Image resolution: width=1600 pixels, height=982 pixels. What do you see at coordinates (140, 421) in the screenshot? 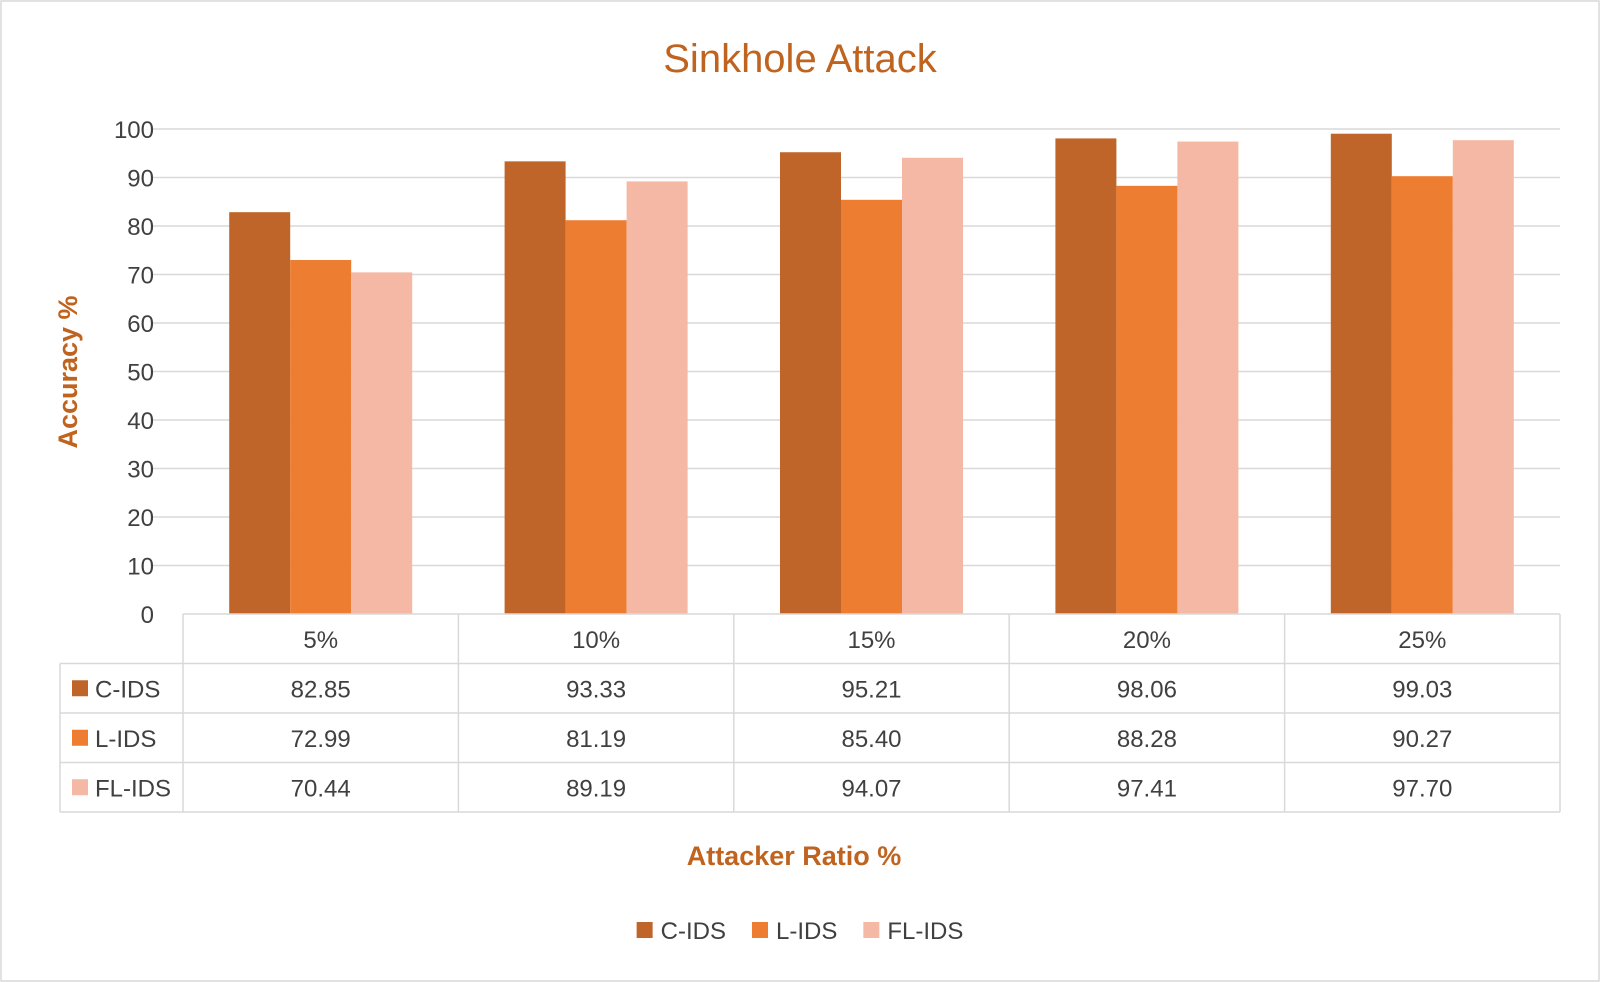
I see `y-tick-label: 40` at bounding box center [140, 421].